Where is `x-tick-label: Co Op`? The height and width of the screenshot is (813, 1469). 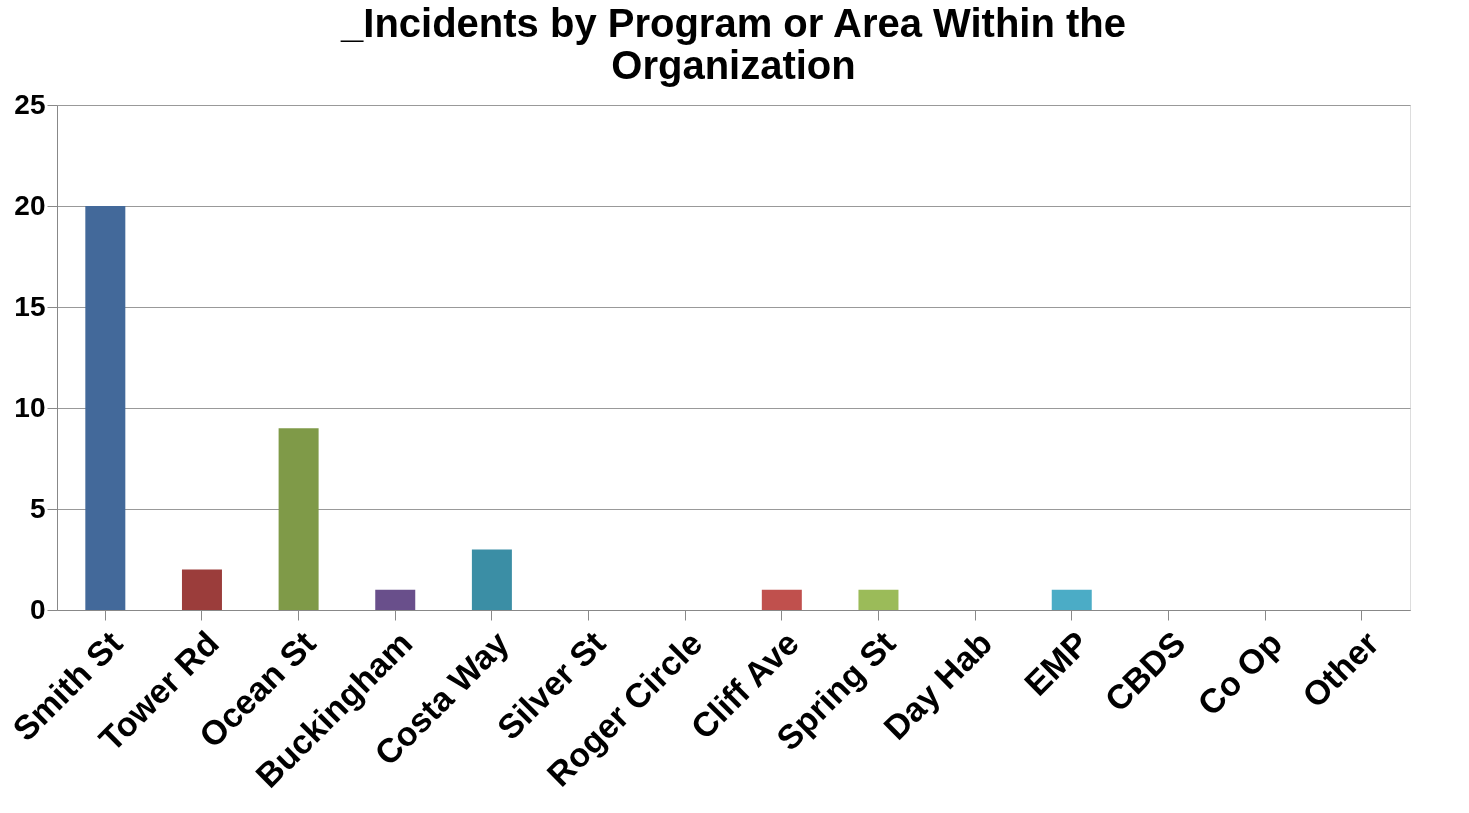
x-tick-label: Co Op is located at coordinates (1240, 673).